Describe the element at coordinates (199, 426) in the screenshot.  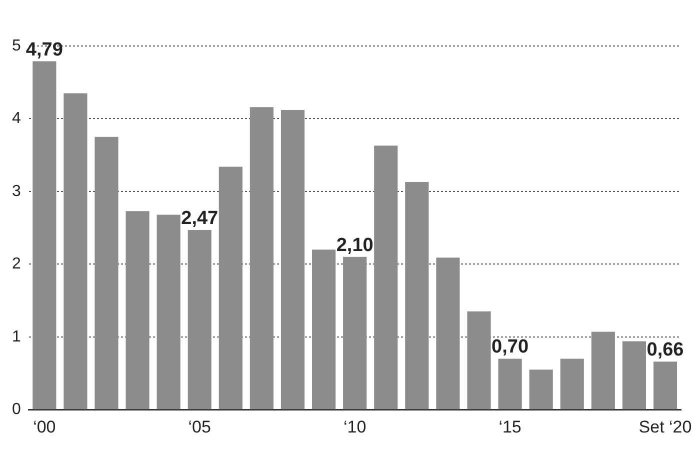
I see `x-tick-label: ‘05` at that location.